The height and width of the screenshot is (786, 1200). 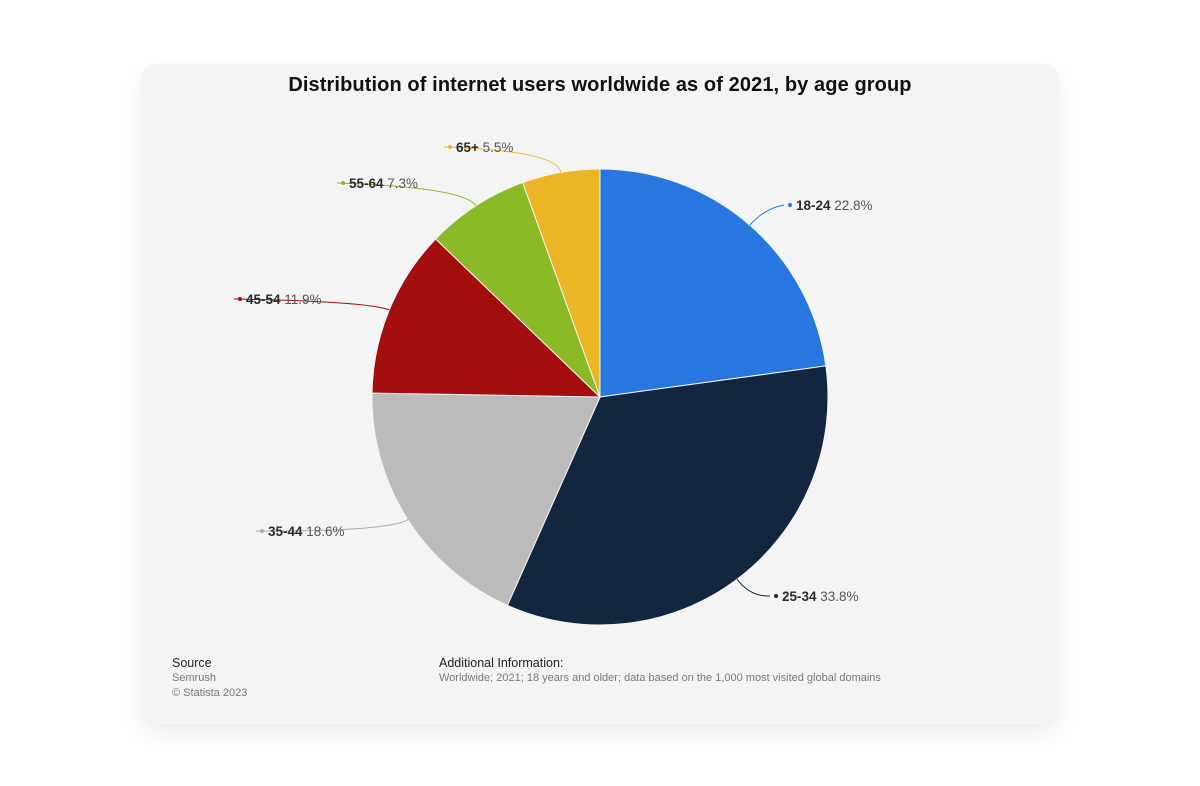 What do you see at coordinates (820, 596) in the screenshot?
I see `data-label-25-34: 25-34 33.8%` at bounding box center [820, 596].